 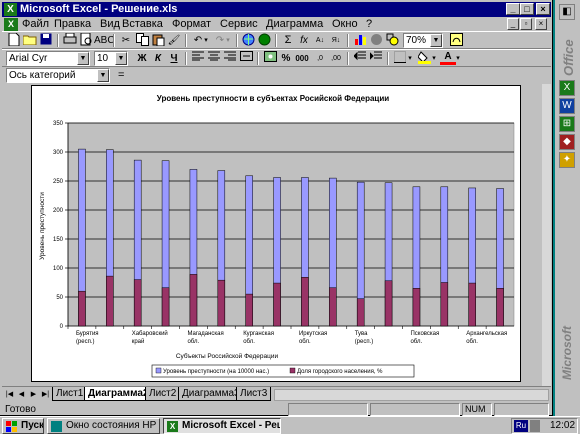 What do you see at coordinates (30, 40) in the screenshot?
I see `open-icon` at bounding box center [30, 40].